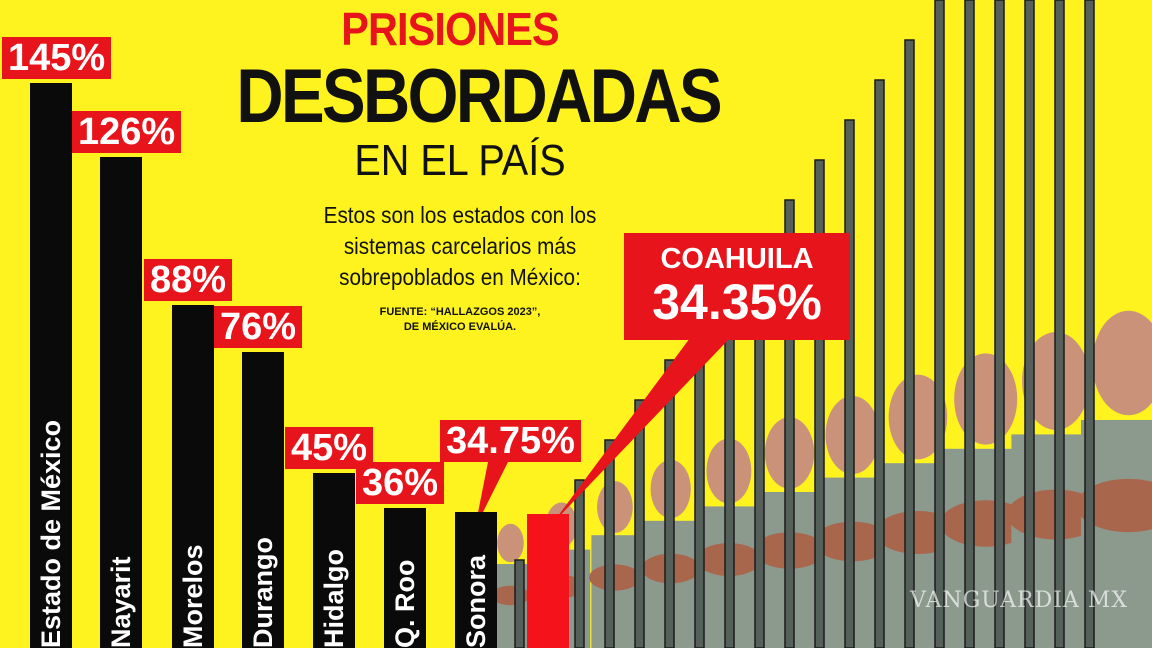  I want to click on bar-category-label: Morelos, so click(193, 596).